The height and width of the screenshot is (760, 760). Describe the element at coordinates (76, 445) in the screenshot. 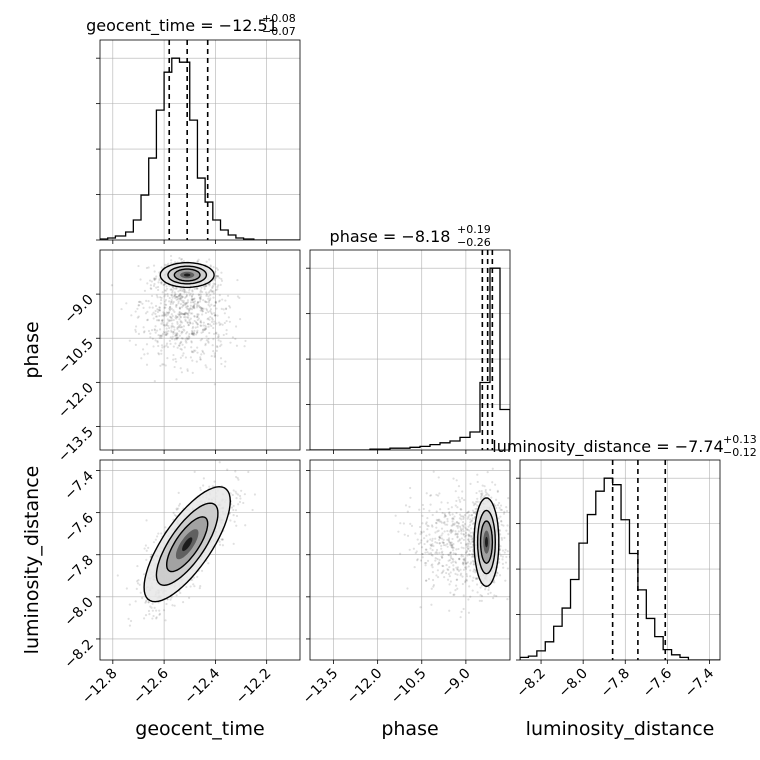

I see `y-tick-label: −13.5` at that location.